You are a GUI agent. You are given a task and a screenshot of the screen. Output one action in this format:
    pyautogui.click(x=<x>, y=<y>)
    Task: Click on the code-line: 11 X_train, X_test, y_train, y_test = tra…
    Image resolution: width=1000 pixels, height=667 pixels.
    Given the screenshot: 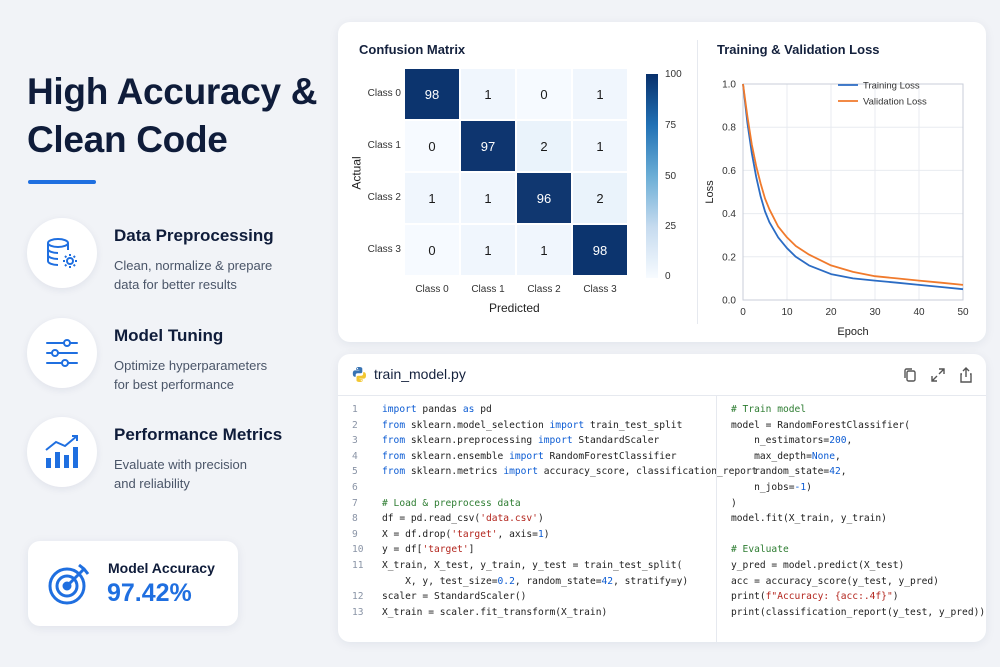 What is the action you would take?
    pyautogui.click(x=534, y=566)
    